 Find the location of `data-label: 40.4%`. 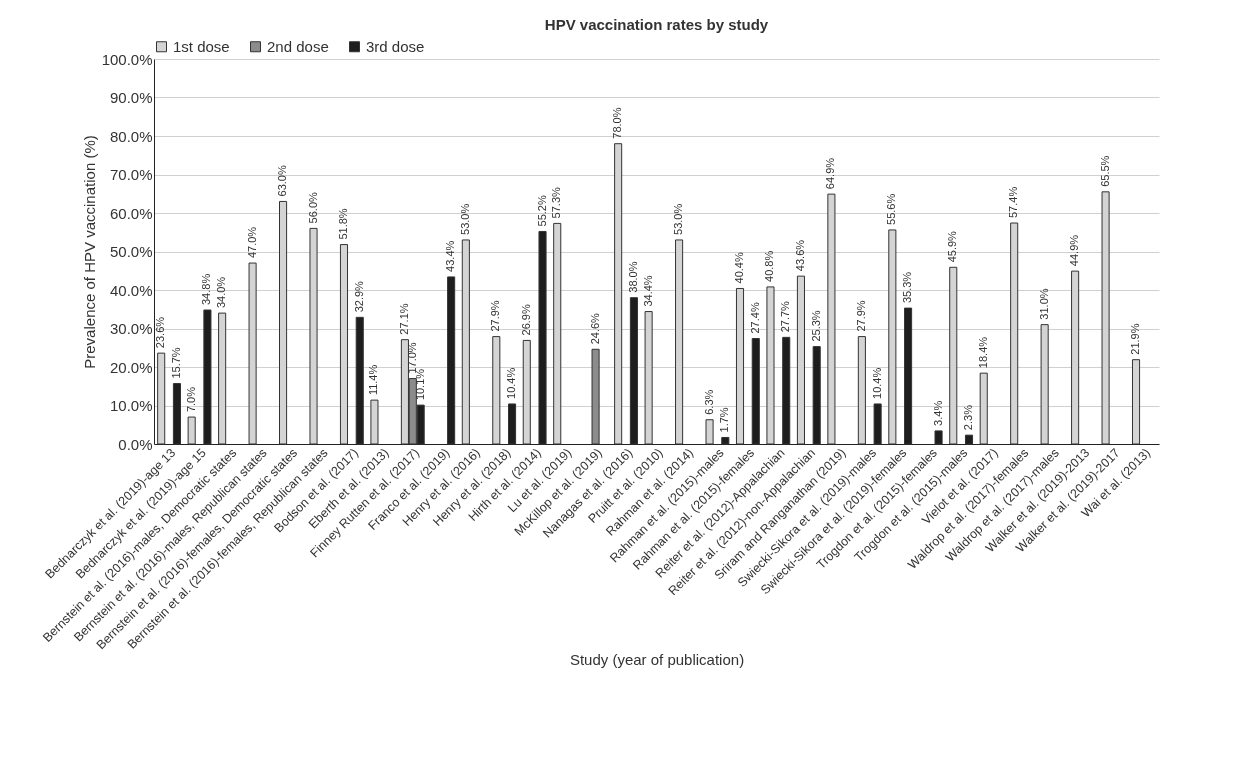

data-label: 40.4% is located at coordinates (739, 268).